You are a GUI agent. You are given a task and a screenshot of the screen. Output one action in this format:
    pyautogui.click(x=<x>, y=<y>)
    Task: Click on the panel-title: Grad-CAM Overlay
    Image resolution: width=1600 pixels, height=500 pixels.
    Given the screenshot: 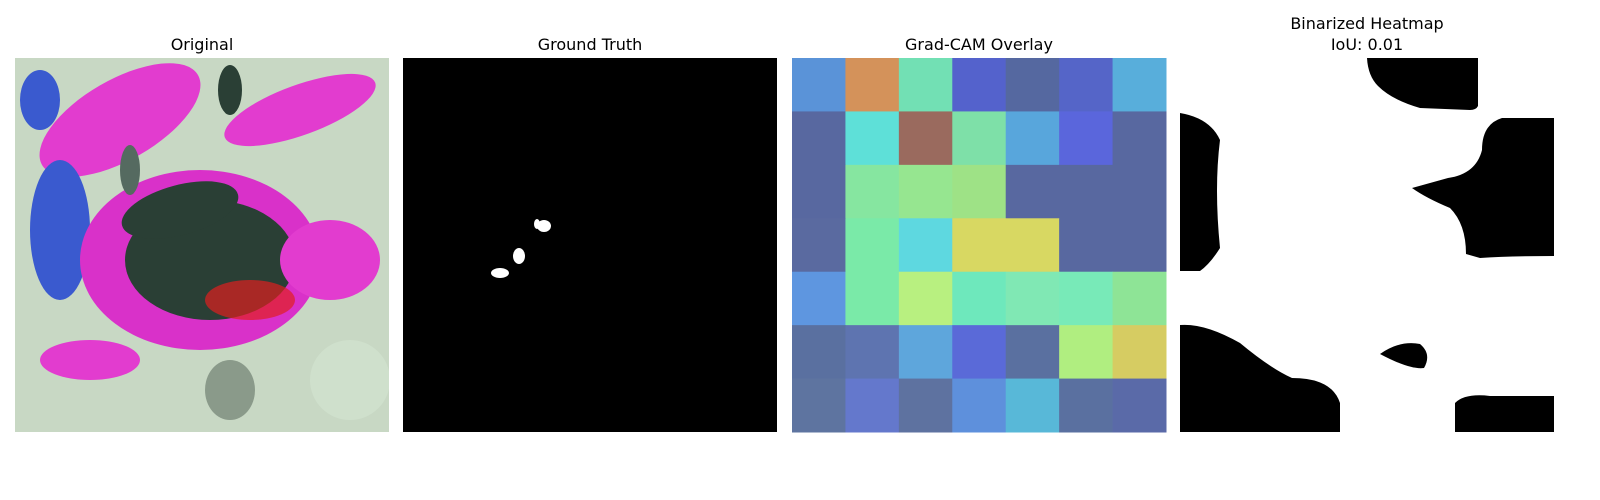 What is the action you would take?
    pyautogui.click(x=979, y=44)
    